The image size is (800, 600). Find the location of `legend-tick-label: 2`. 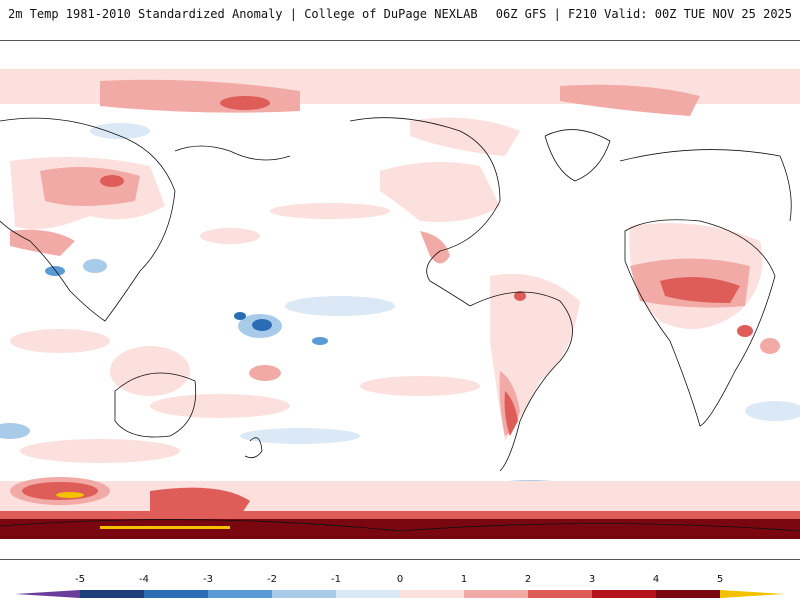

legend-tick-label: 2 is located at coordinates (528, 579).